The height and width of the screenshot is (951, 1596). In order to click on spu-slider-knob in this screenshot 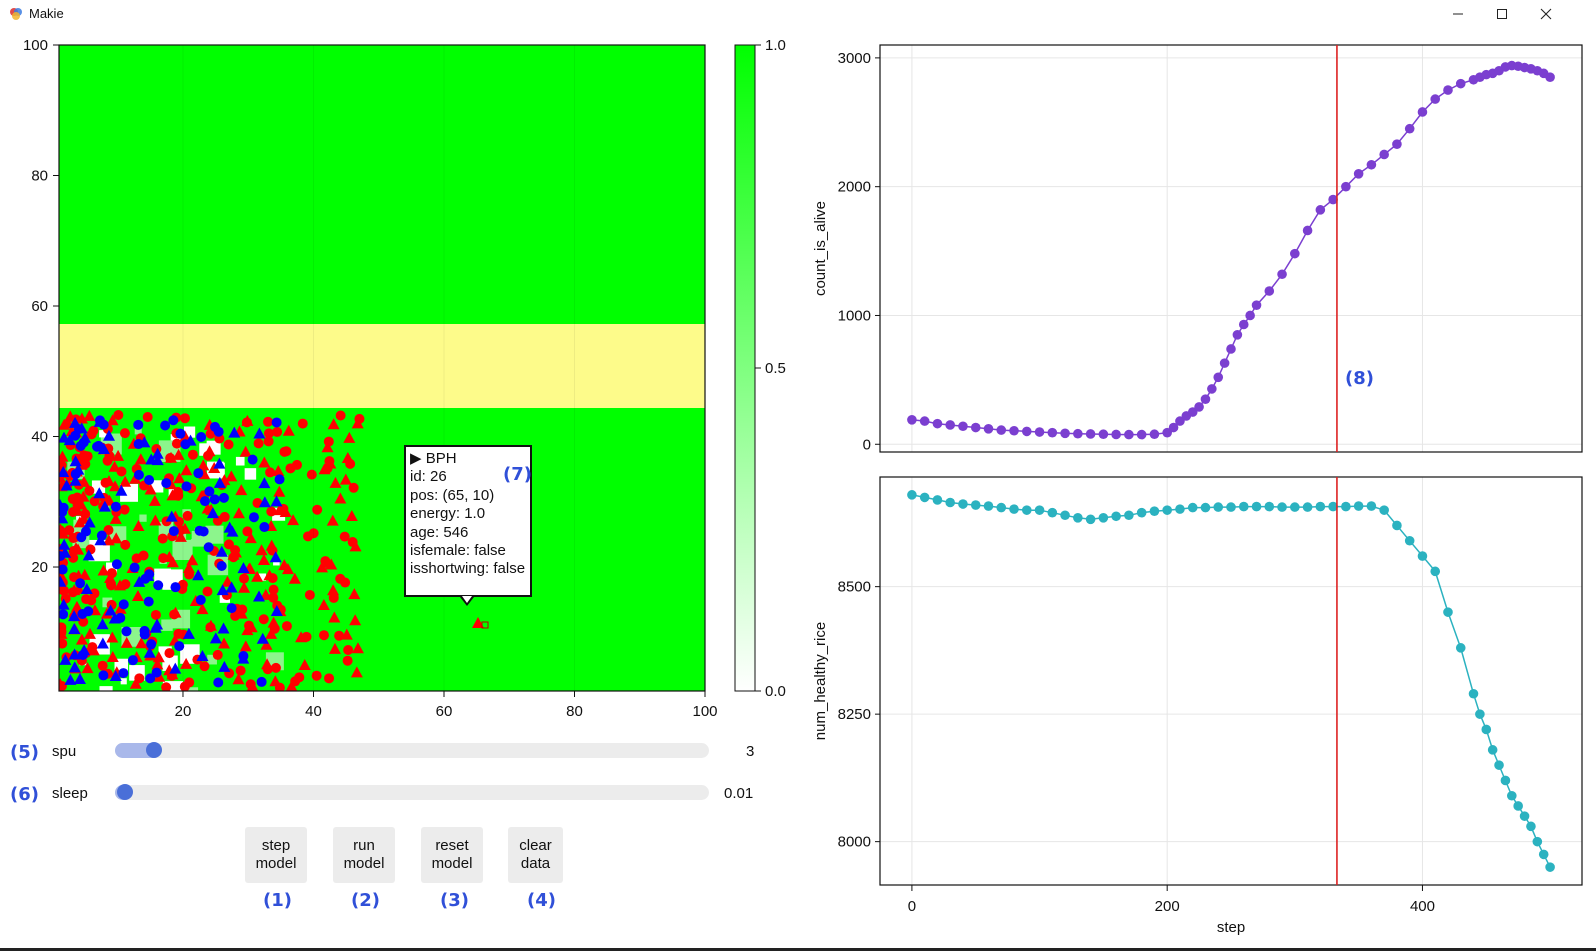, I will do `click(153, 750)`.